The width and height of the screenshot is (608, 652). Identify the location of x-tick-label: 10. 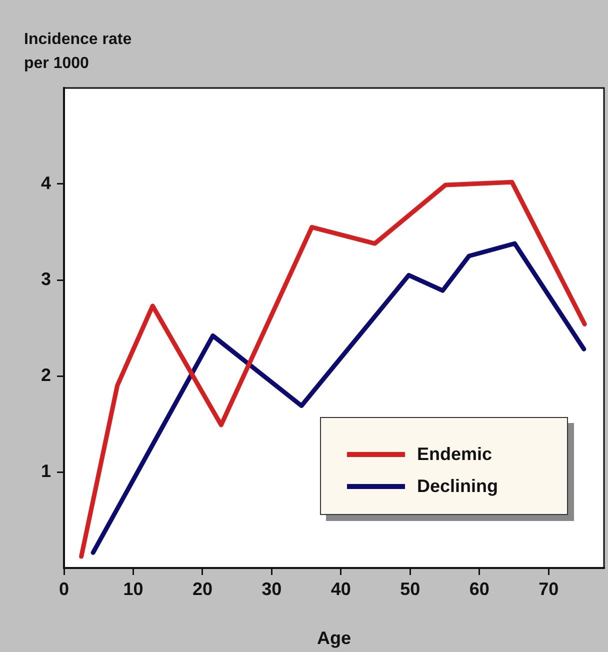
(133, 588).